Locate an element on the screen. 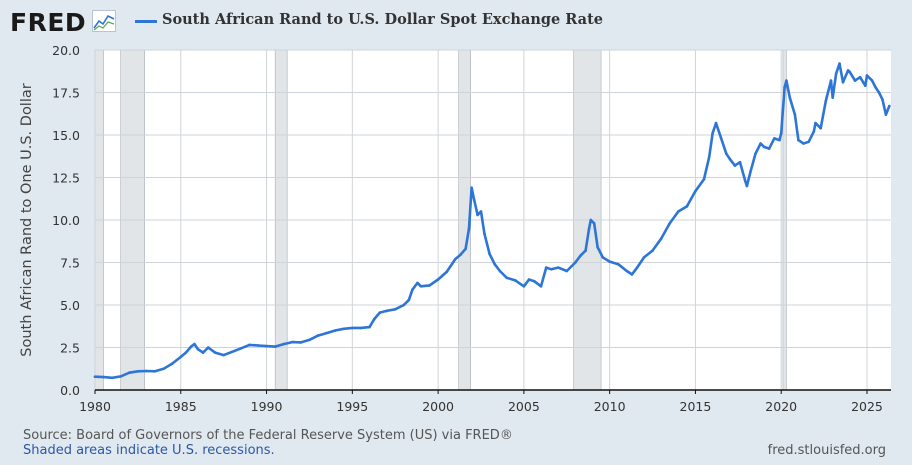 This screenshot has height=465, width=912. y-tick-label: 2.5 is located at coordinates (70, 348).